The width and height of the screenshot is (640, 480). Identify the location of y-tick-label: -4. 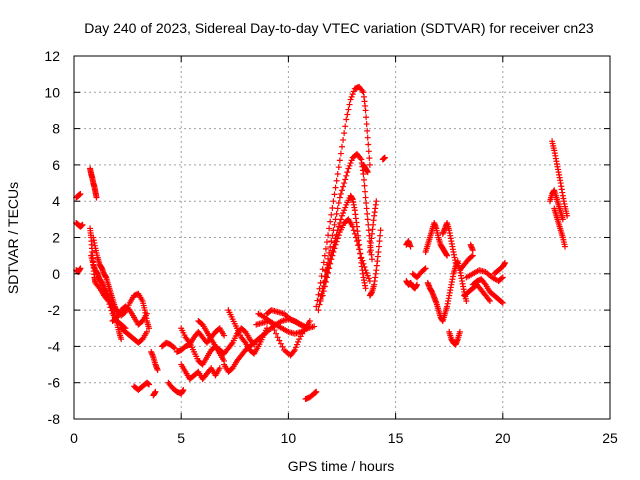
(54, 346).